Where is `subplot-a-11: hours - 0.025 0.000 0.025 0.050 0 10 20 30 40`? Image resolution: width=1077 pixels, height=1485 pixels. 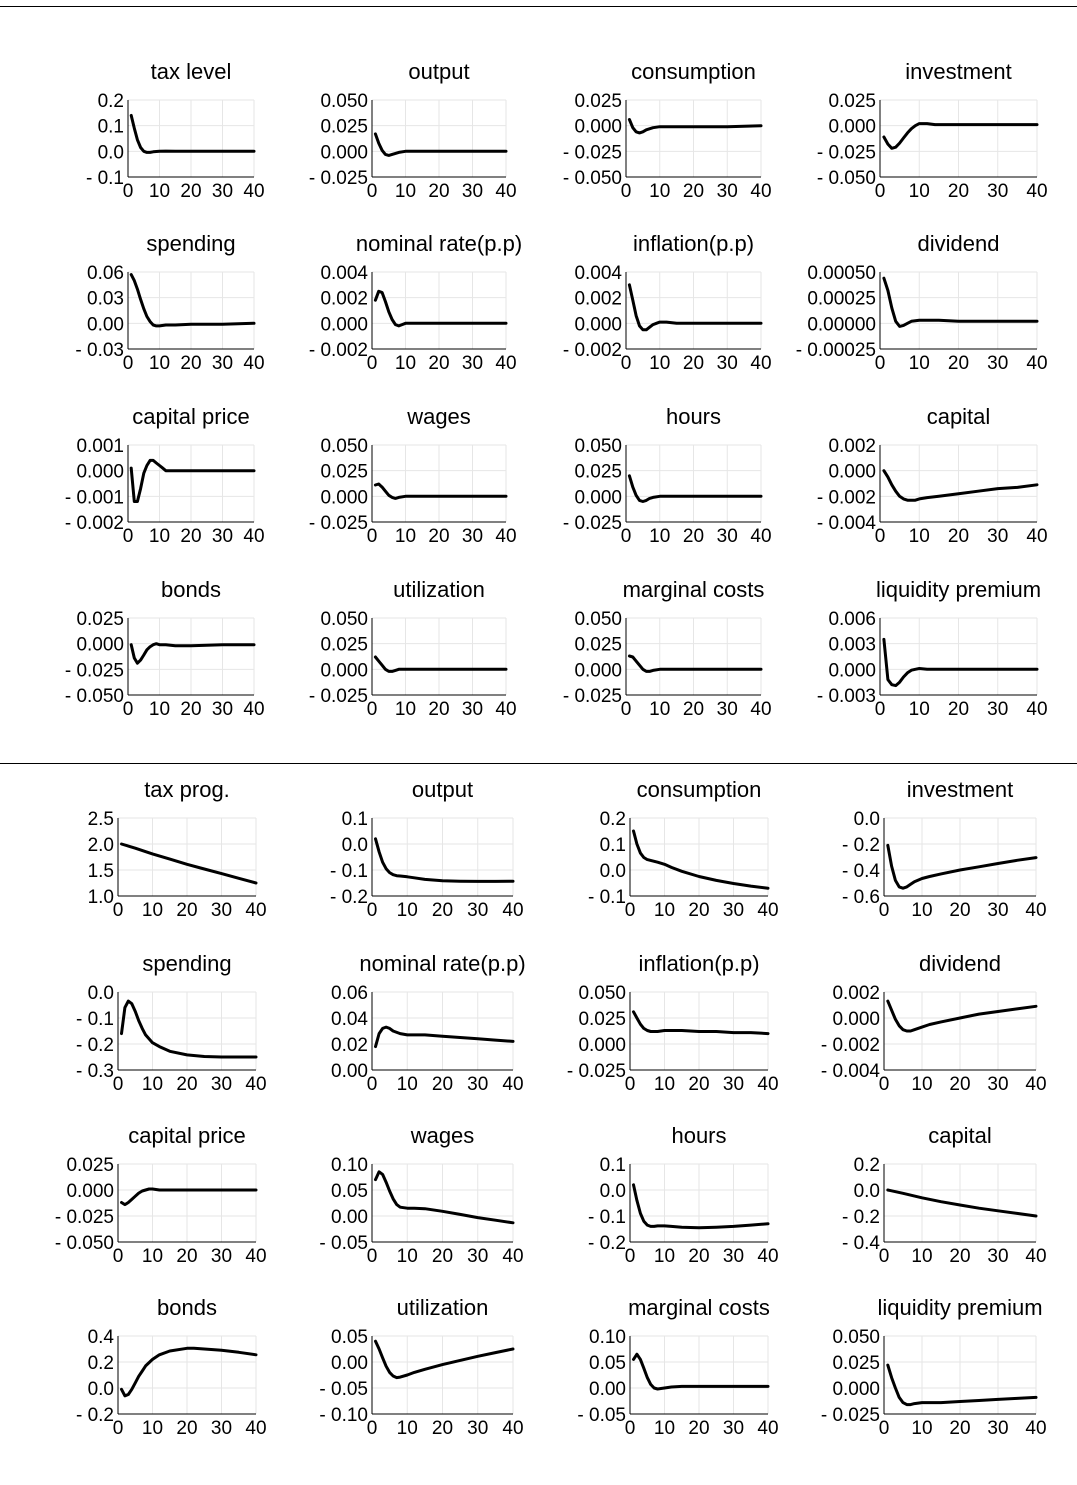
subplot-a-11: hours - 0.025 0.000 0.025 0.050 0 10 20 30 40 is located at coordinates (667, 475).